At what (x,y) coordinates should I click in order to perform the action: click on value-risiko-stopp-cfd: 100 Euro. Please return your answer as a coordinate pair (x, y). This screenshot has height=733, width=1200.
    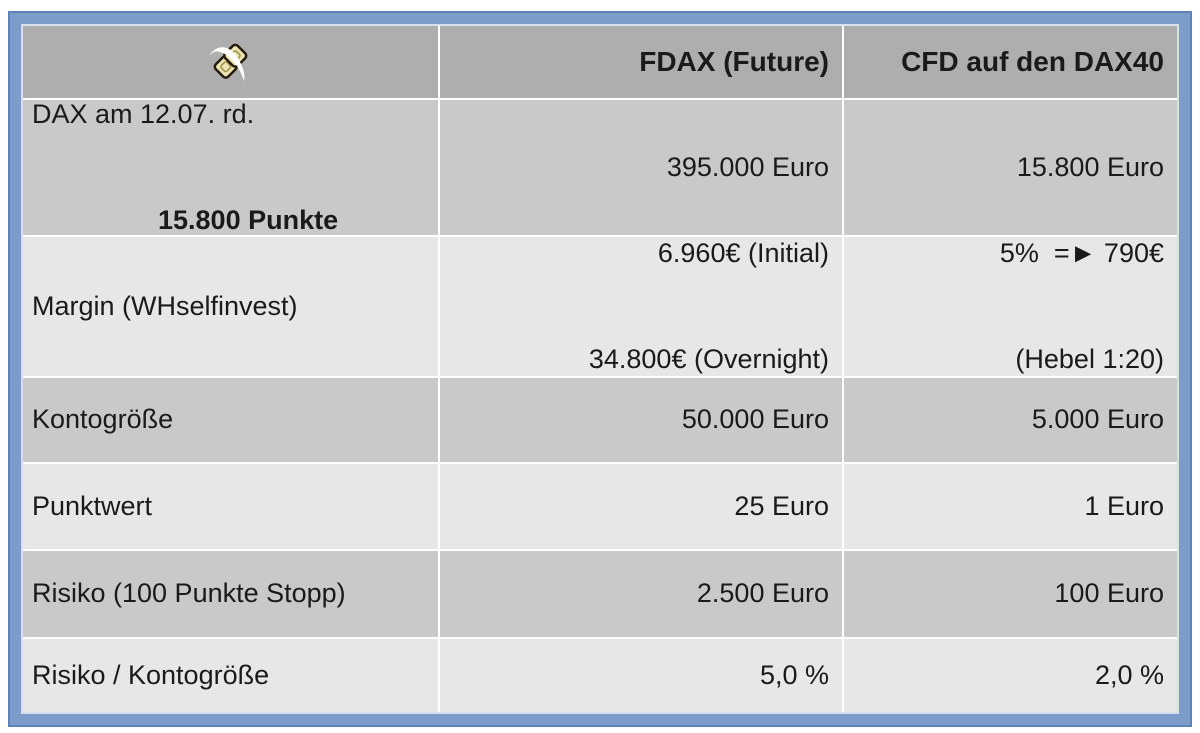
    Looking at the image, I should click on (1109, 593).